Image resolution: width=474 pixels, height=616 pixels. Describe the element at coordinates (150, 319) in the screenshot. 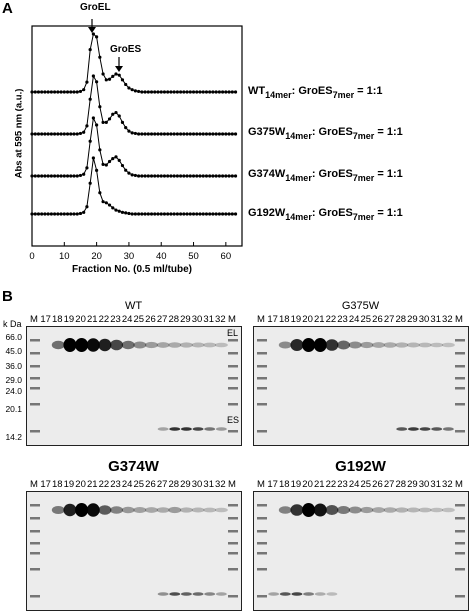

I see `lane-number: 26` at that location.